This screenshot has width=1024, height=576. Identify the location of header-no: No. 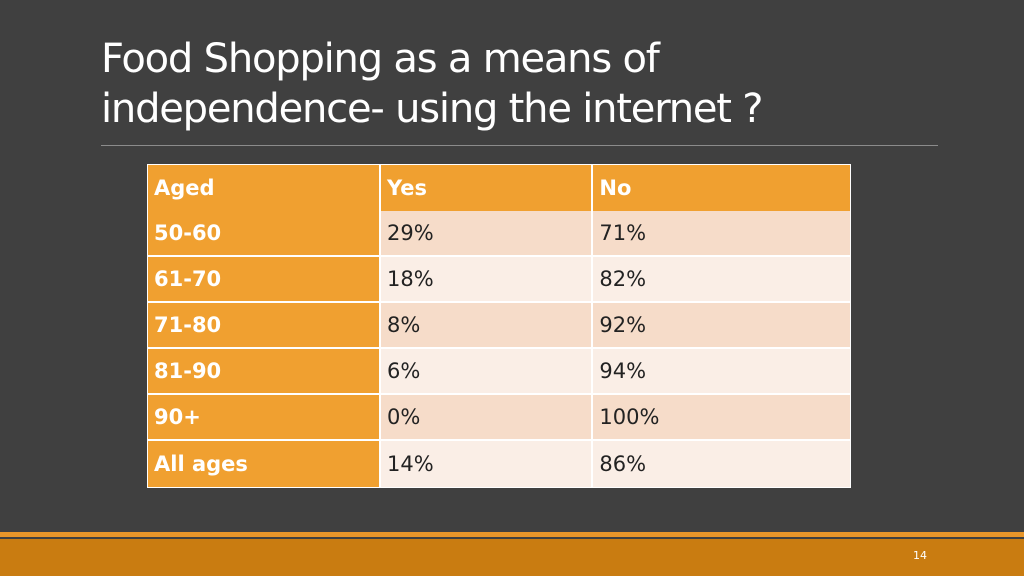
(721, 188).